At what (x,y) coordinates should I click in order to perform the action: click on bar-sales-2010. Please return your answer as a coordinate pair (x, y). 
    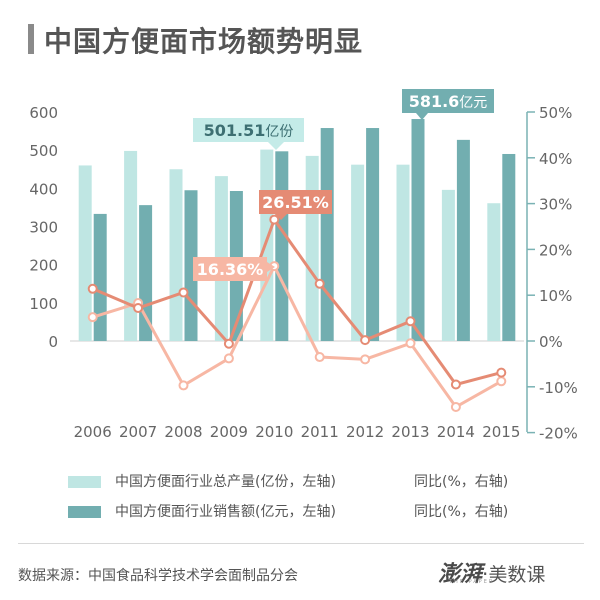
    Looking at the image, I should click on (282, 246).